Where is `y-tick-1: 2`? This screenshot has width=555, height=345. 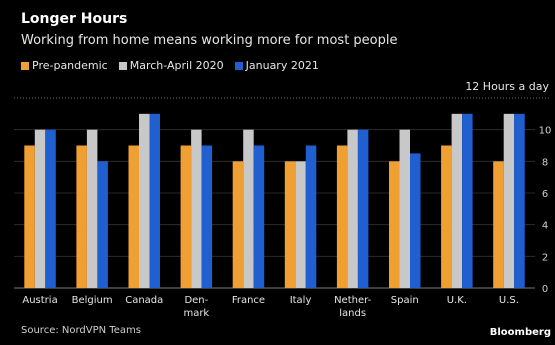 y-tick-1: 2 is located at coordinates (545, 257).